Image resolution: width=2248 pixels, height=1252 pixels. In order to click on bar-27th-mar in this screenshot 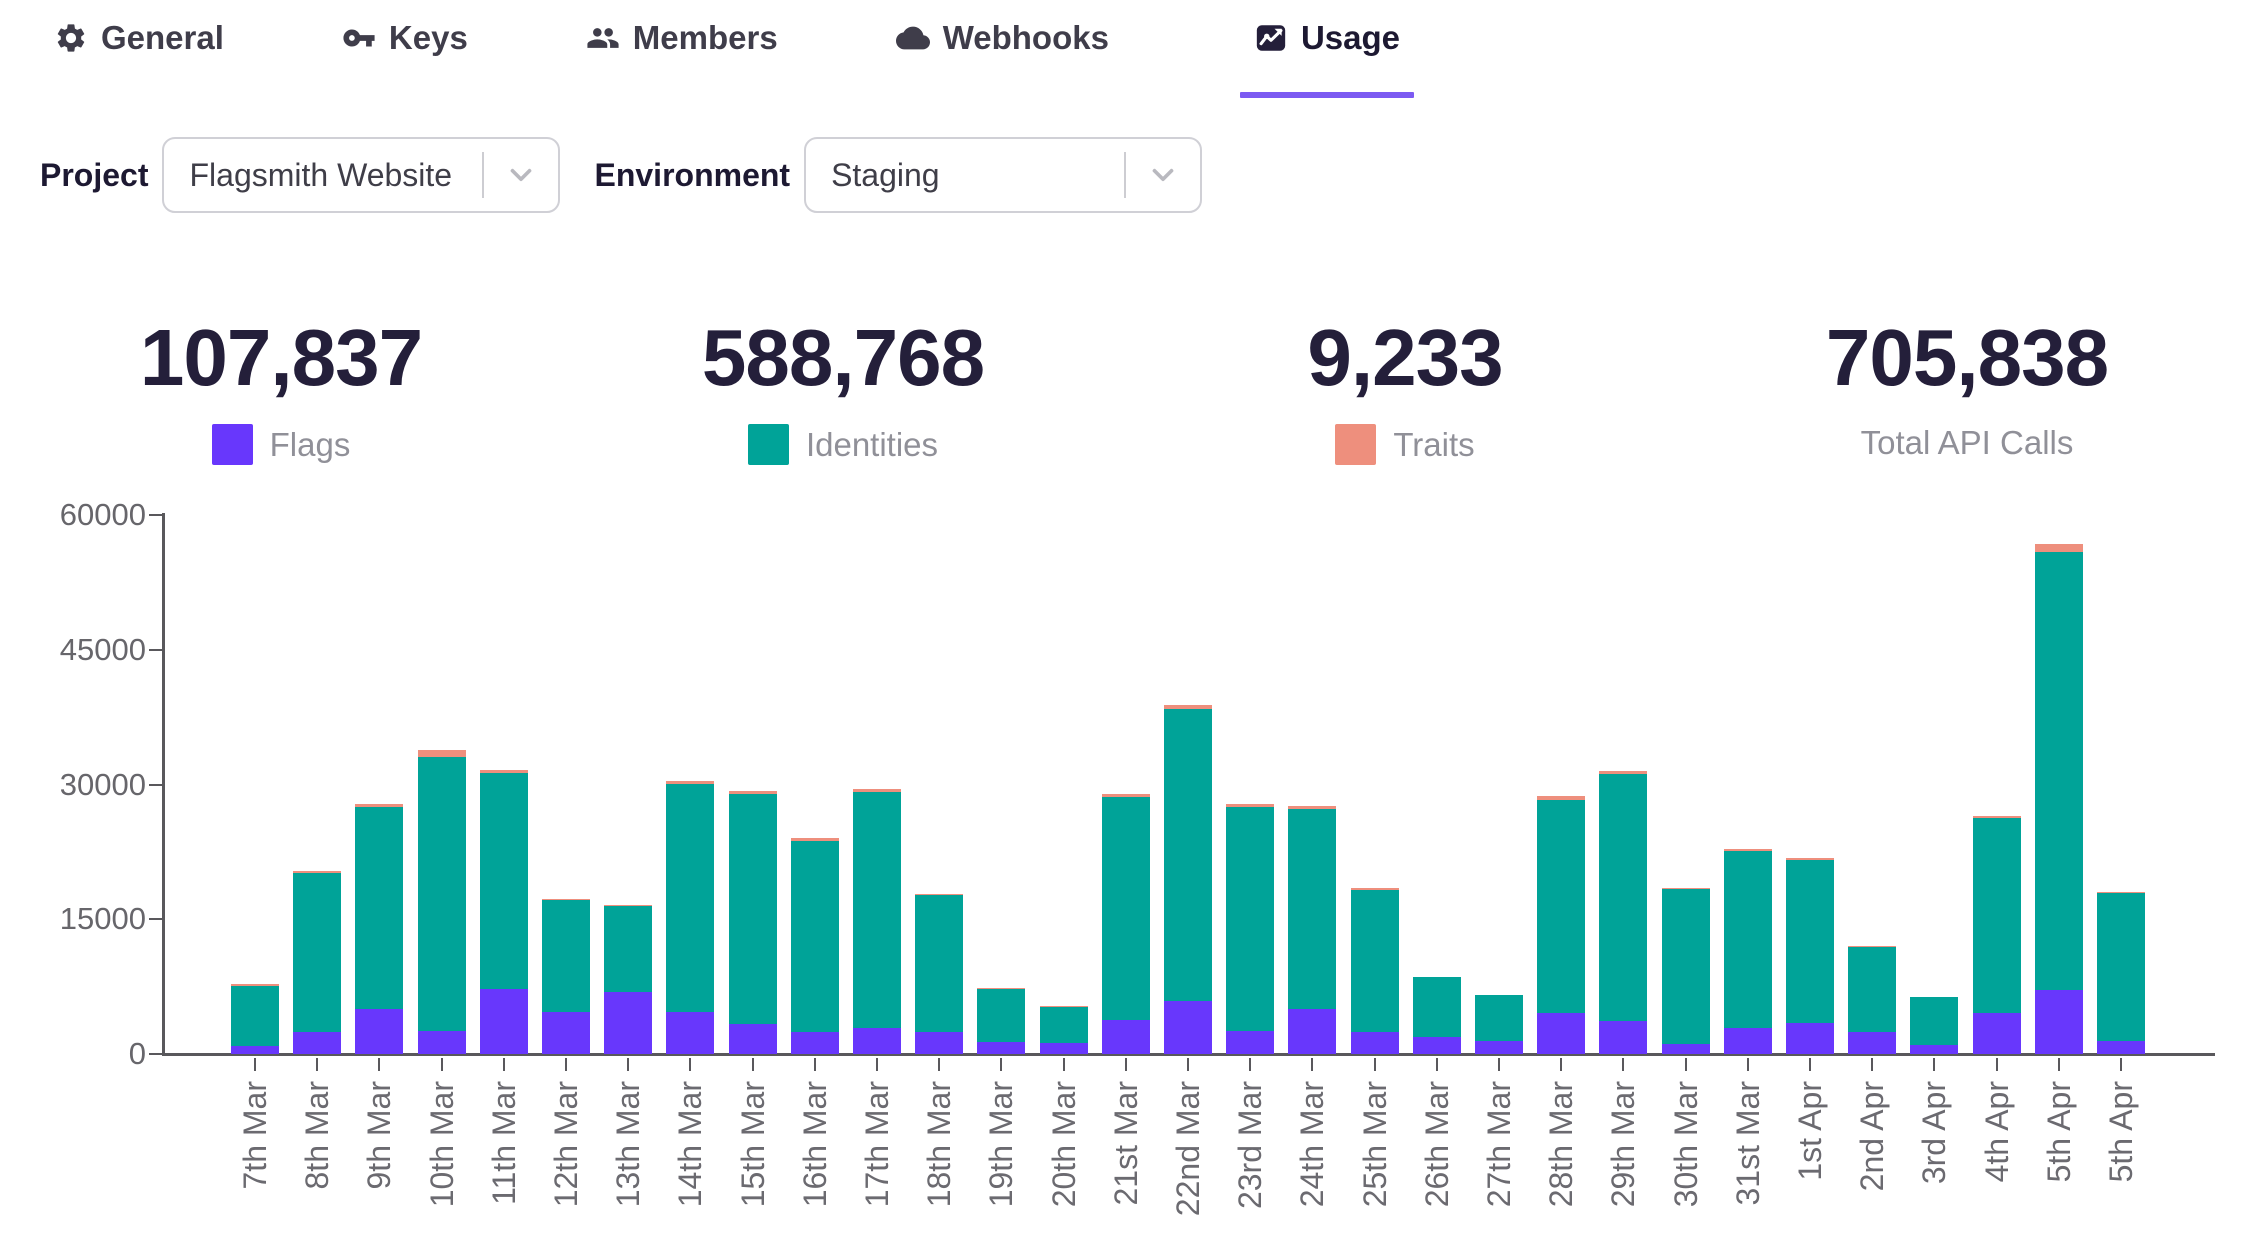, I will do `click(1499, 1024)`.